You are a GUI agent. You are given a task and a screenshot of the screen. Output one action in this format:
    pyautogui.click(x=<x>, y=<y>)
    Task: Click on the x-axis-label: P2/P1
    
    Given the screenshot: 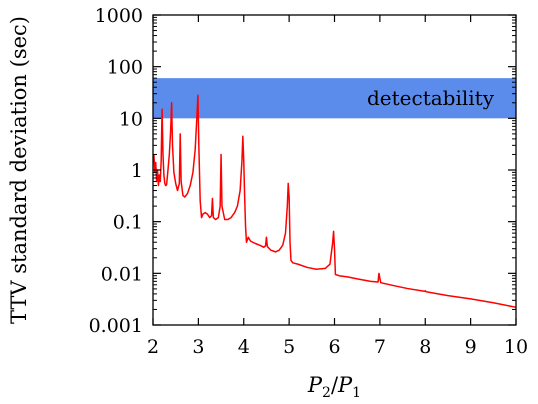 What is the action you would take?
    pyautogui.click(x=334, y=387)
    